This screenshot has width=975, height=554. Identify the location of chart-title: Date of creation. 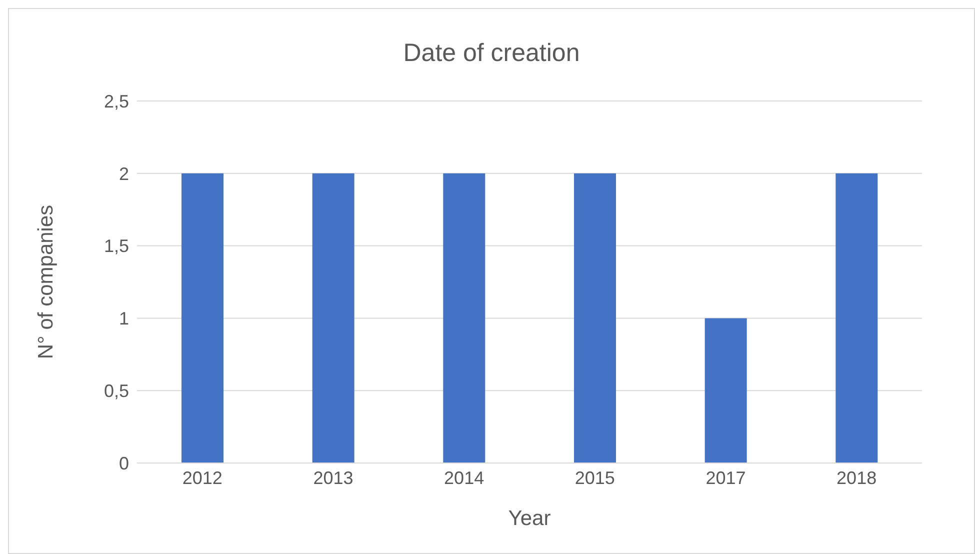
(491, 53).